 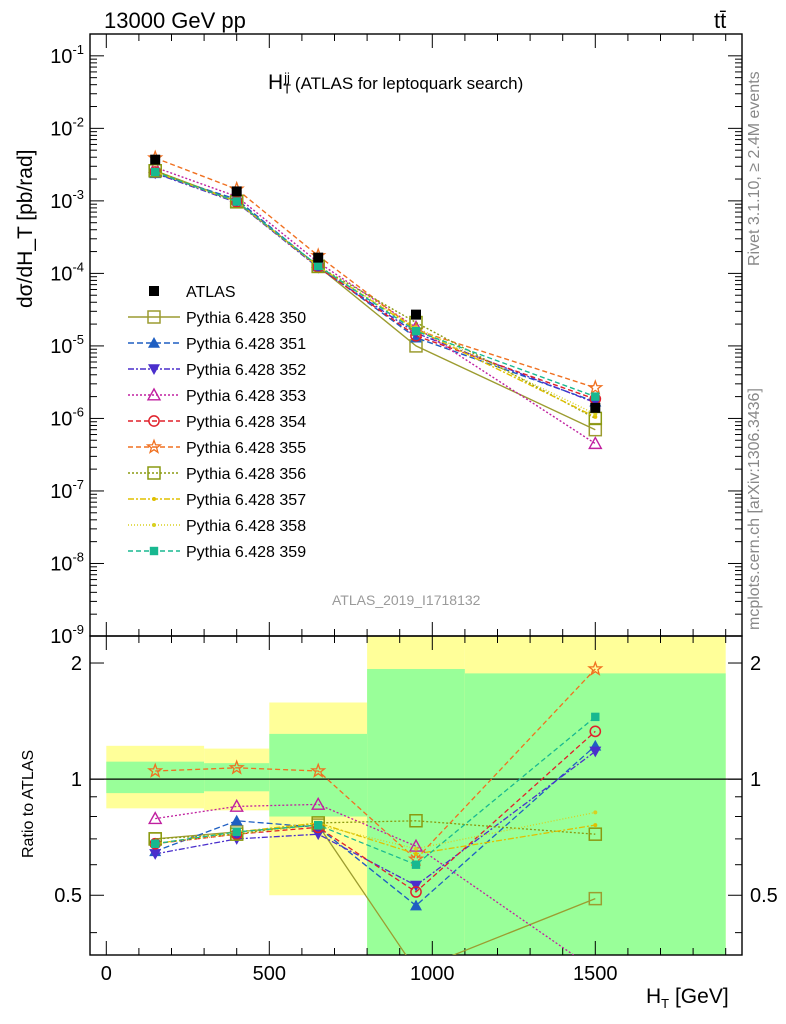 What do you see at coordinates (76, 780) in the screenshot?
I see `ratio-y-tick-label: 1` at bounding box center [76, 780].